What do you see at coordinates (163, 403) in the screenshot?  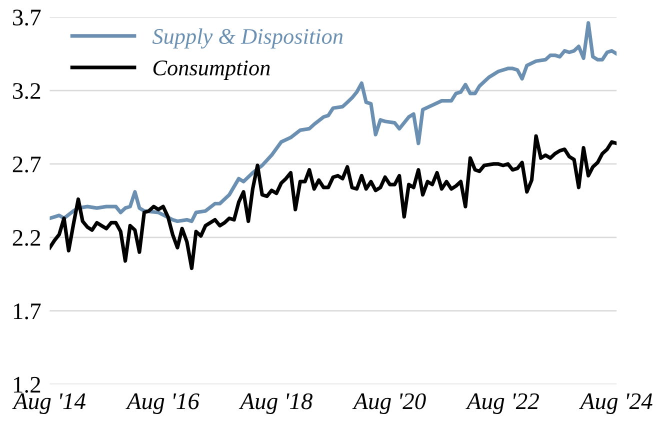 I see `x-tick-label: Aug '16` at bounding box center [163, 403].